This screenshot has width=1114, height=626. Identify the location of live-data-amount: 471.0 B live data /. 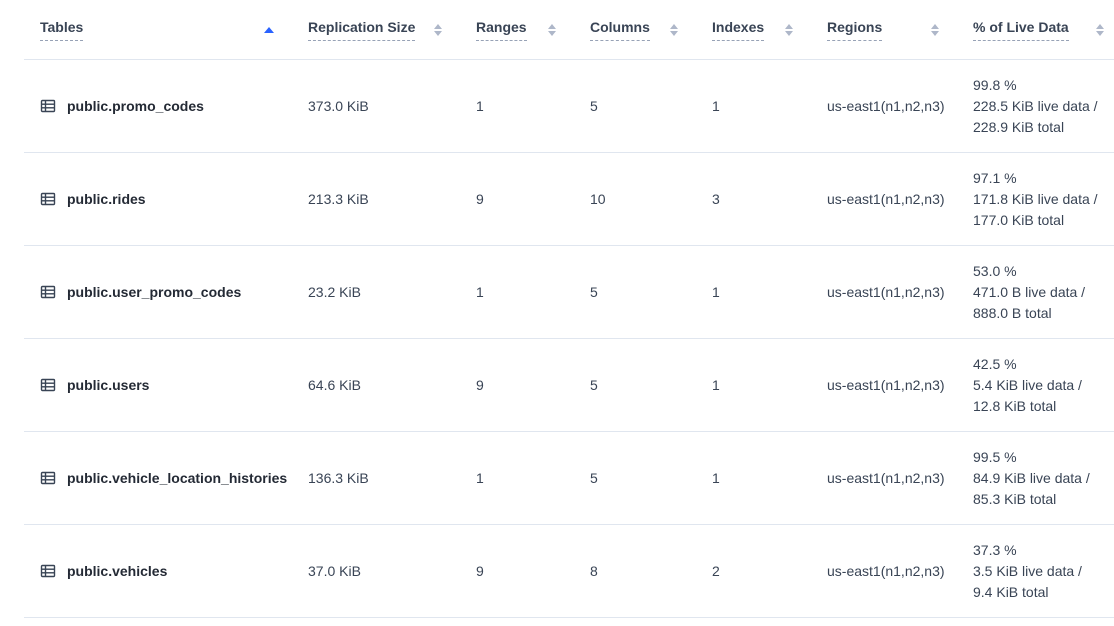
(1029, 291).